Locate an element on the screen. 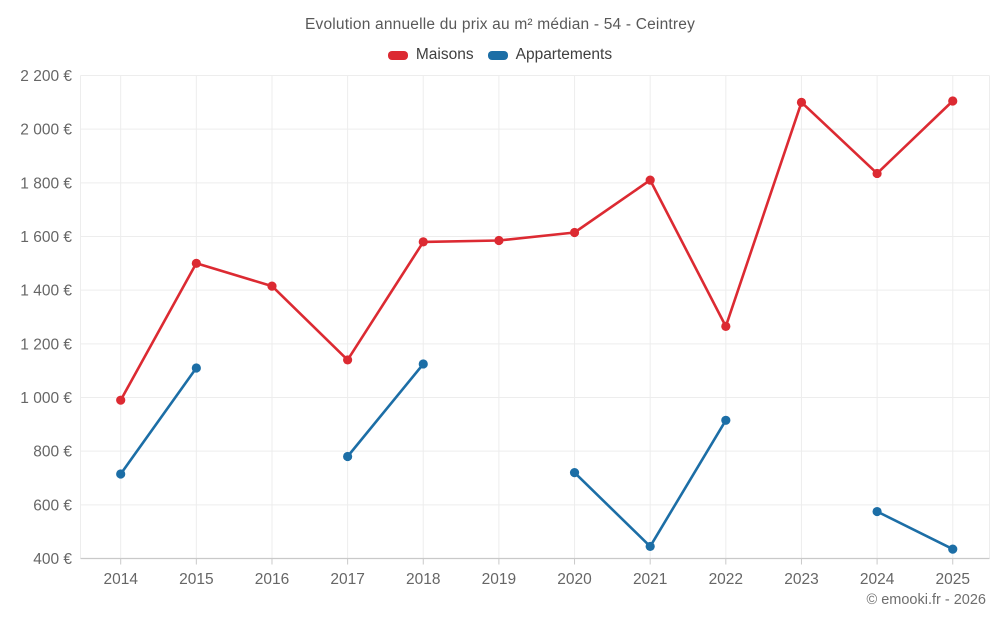 This screenshot has width=1000, height=625. x-axis-year-label: 2014 is located at coordinates (120, 579).